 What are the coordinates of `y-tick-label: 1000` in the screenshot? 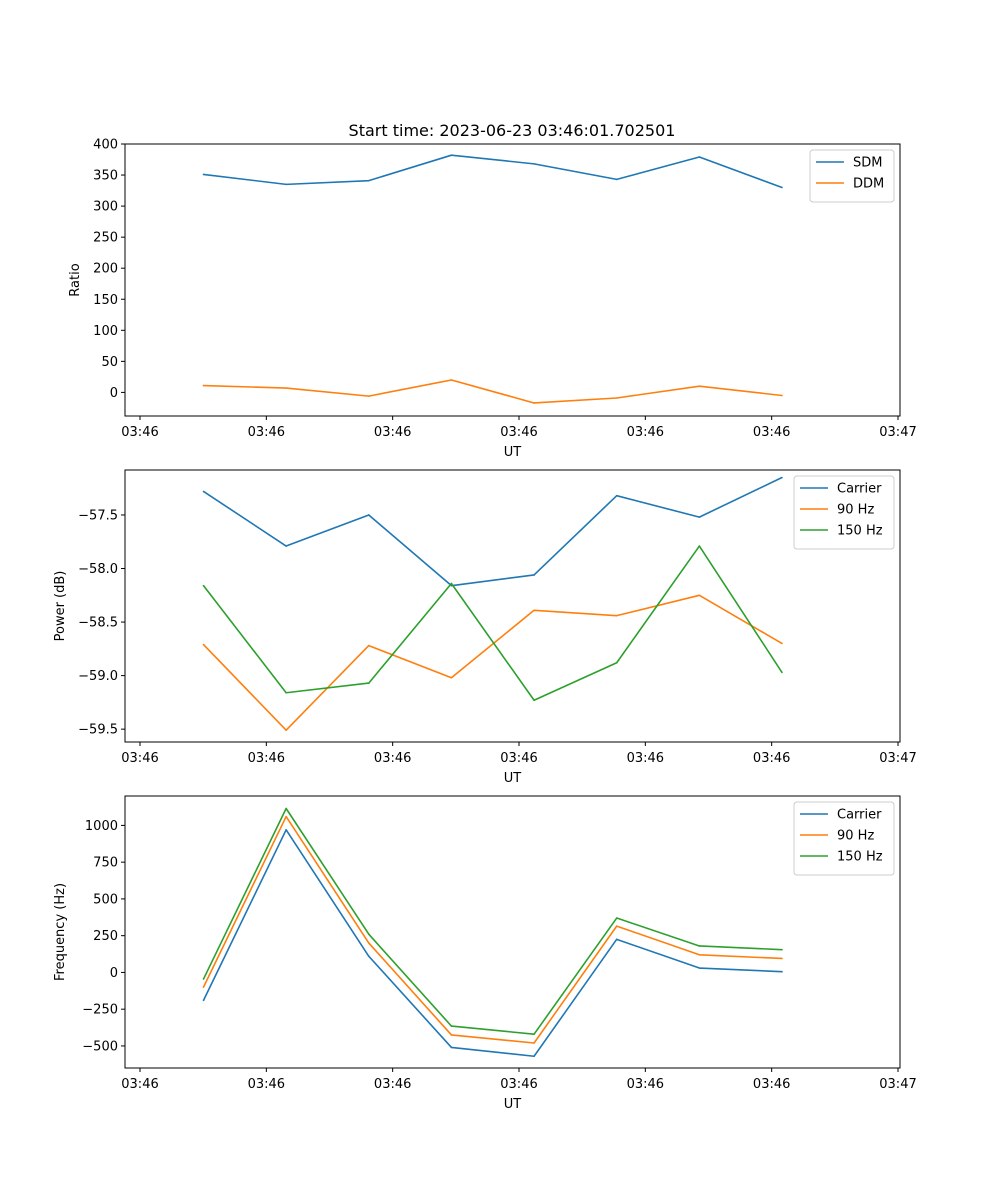 It's located at (101, 826).